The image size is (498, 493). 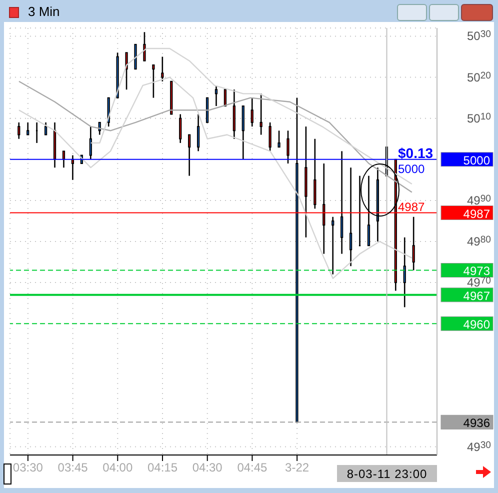 I want to click on x-tick-label: 04:00, so click(x=117, y=467).